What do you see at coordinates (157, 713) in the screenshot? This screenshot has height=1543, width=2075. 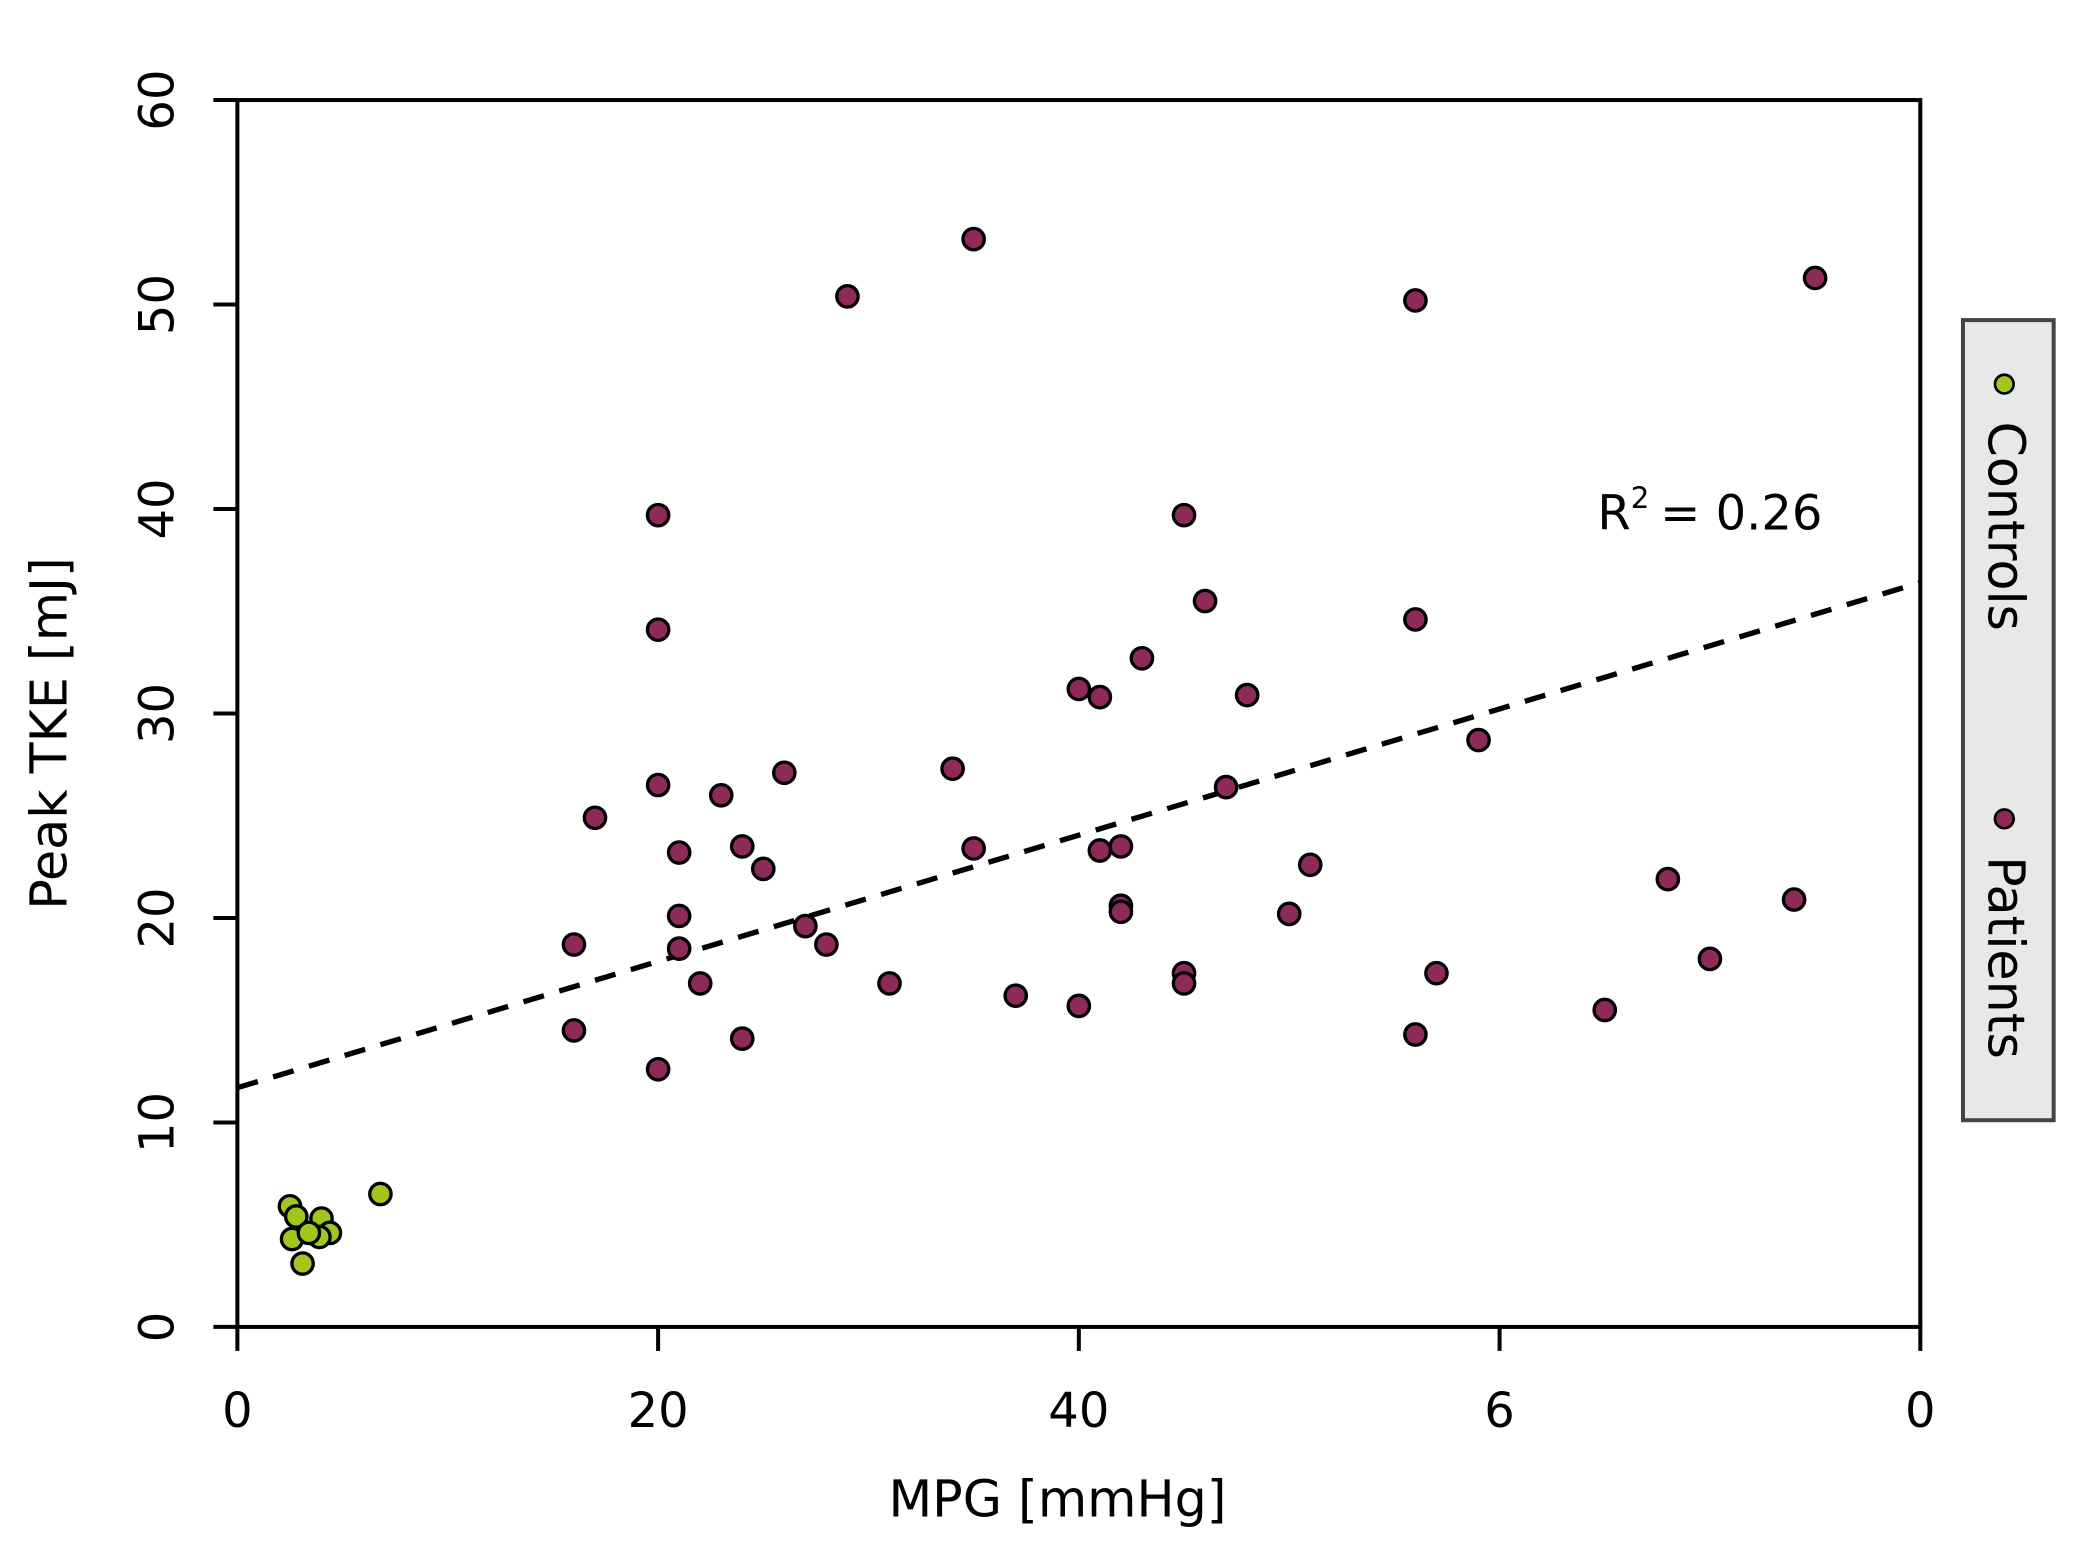 I see `y-tick-label: 30` at bounding box center [157, 713].